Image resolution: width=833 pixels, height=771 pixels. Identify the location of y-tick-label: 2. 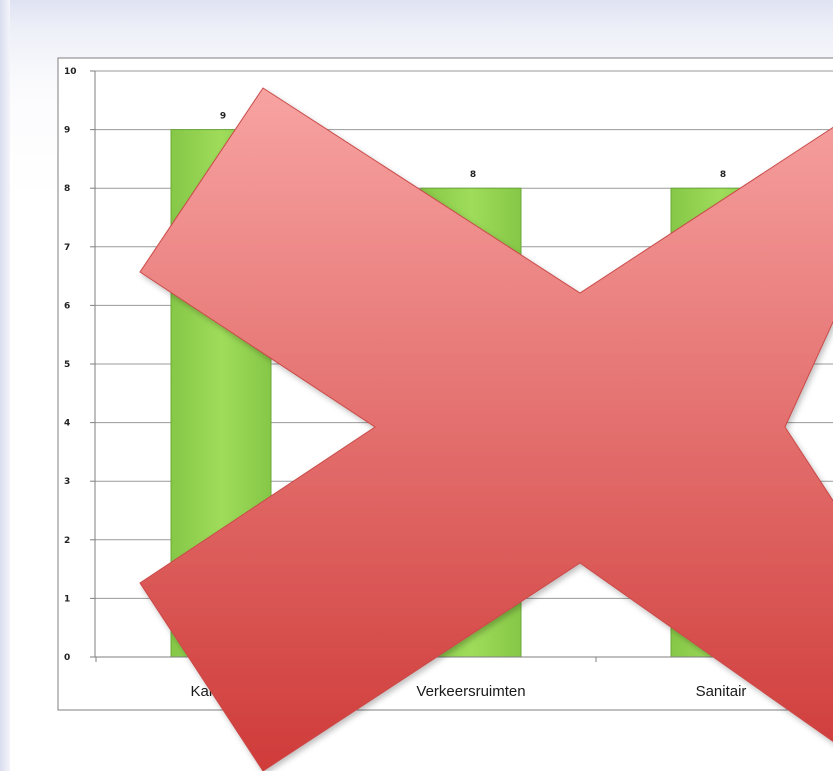
(67, 541).